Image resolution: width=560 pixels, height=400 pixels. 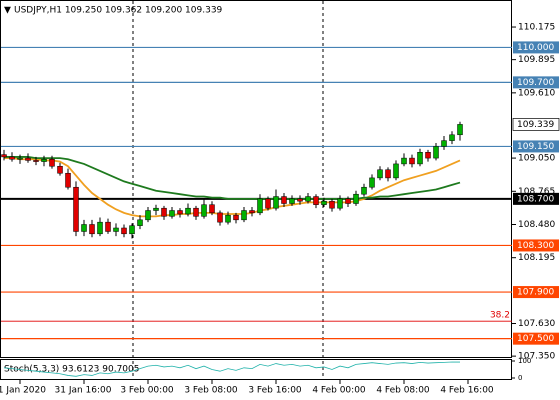 I want to click on y-tick-label: 109.895, so click(x=536, y=60).